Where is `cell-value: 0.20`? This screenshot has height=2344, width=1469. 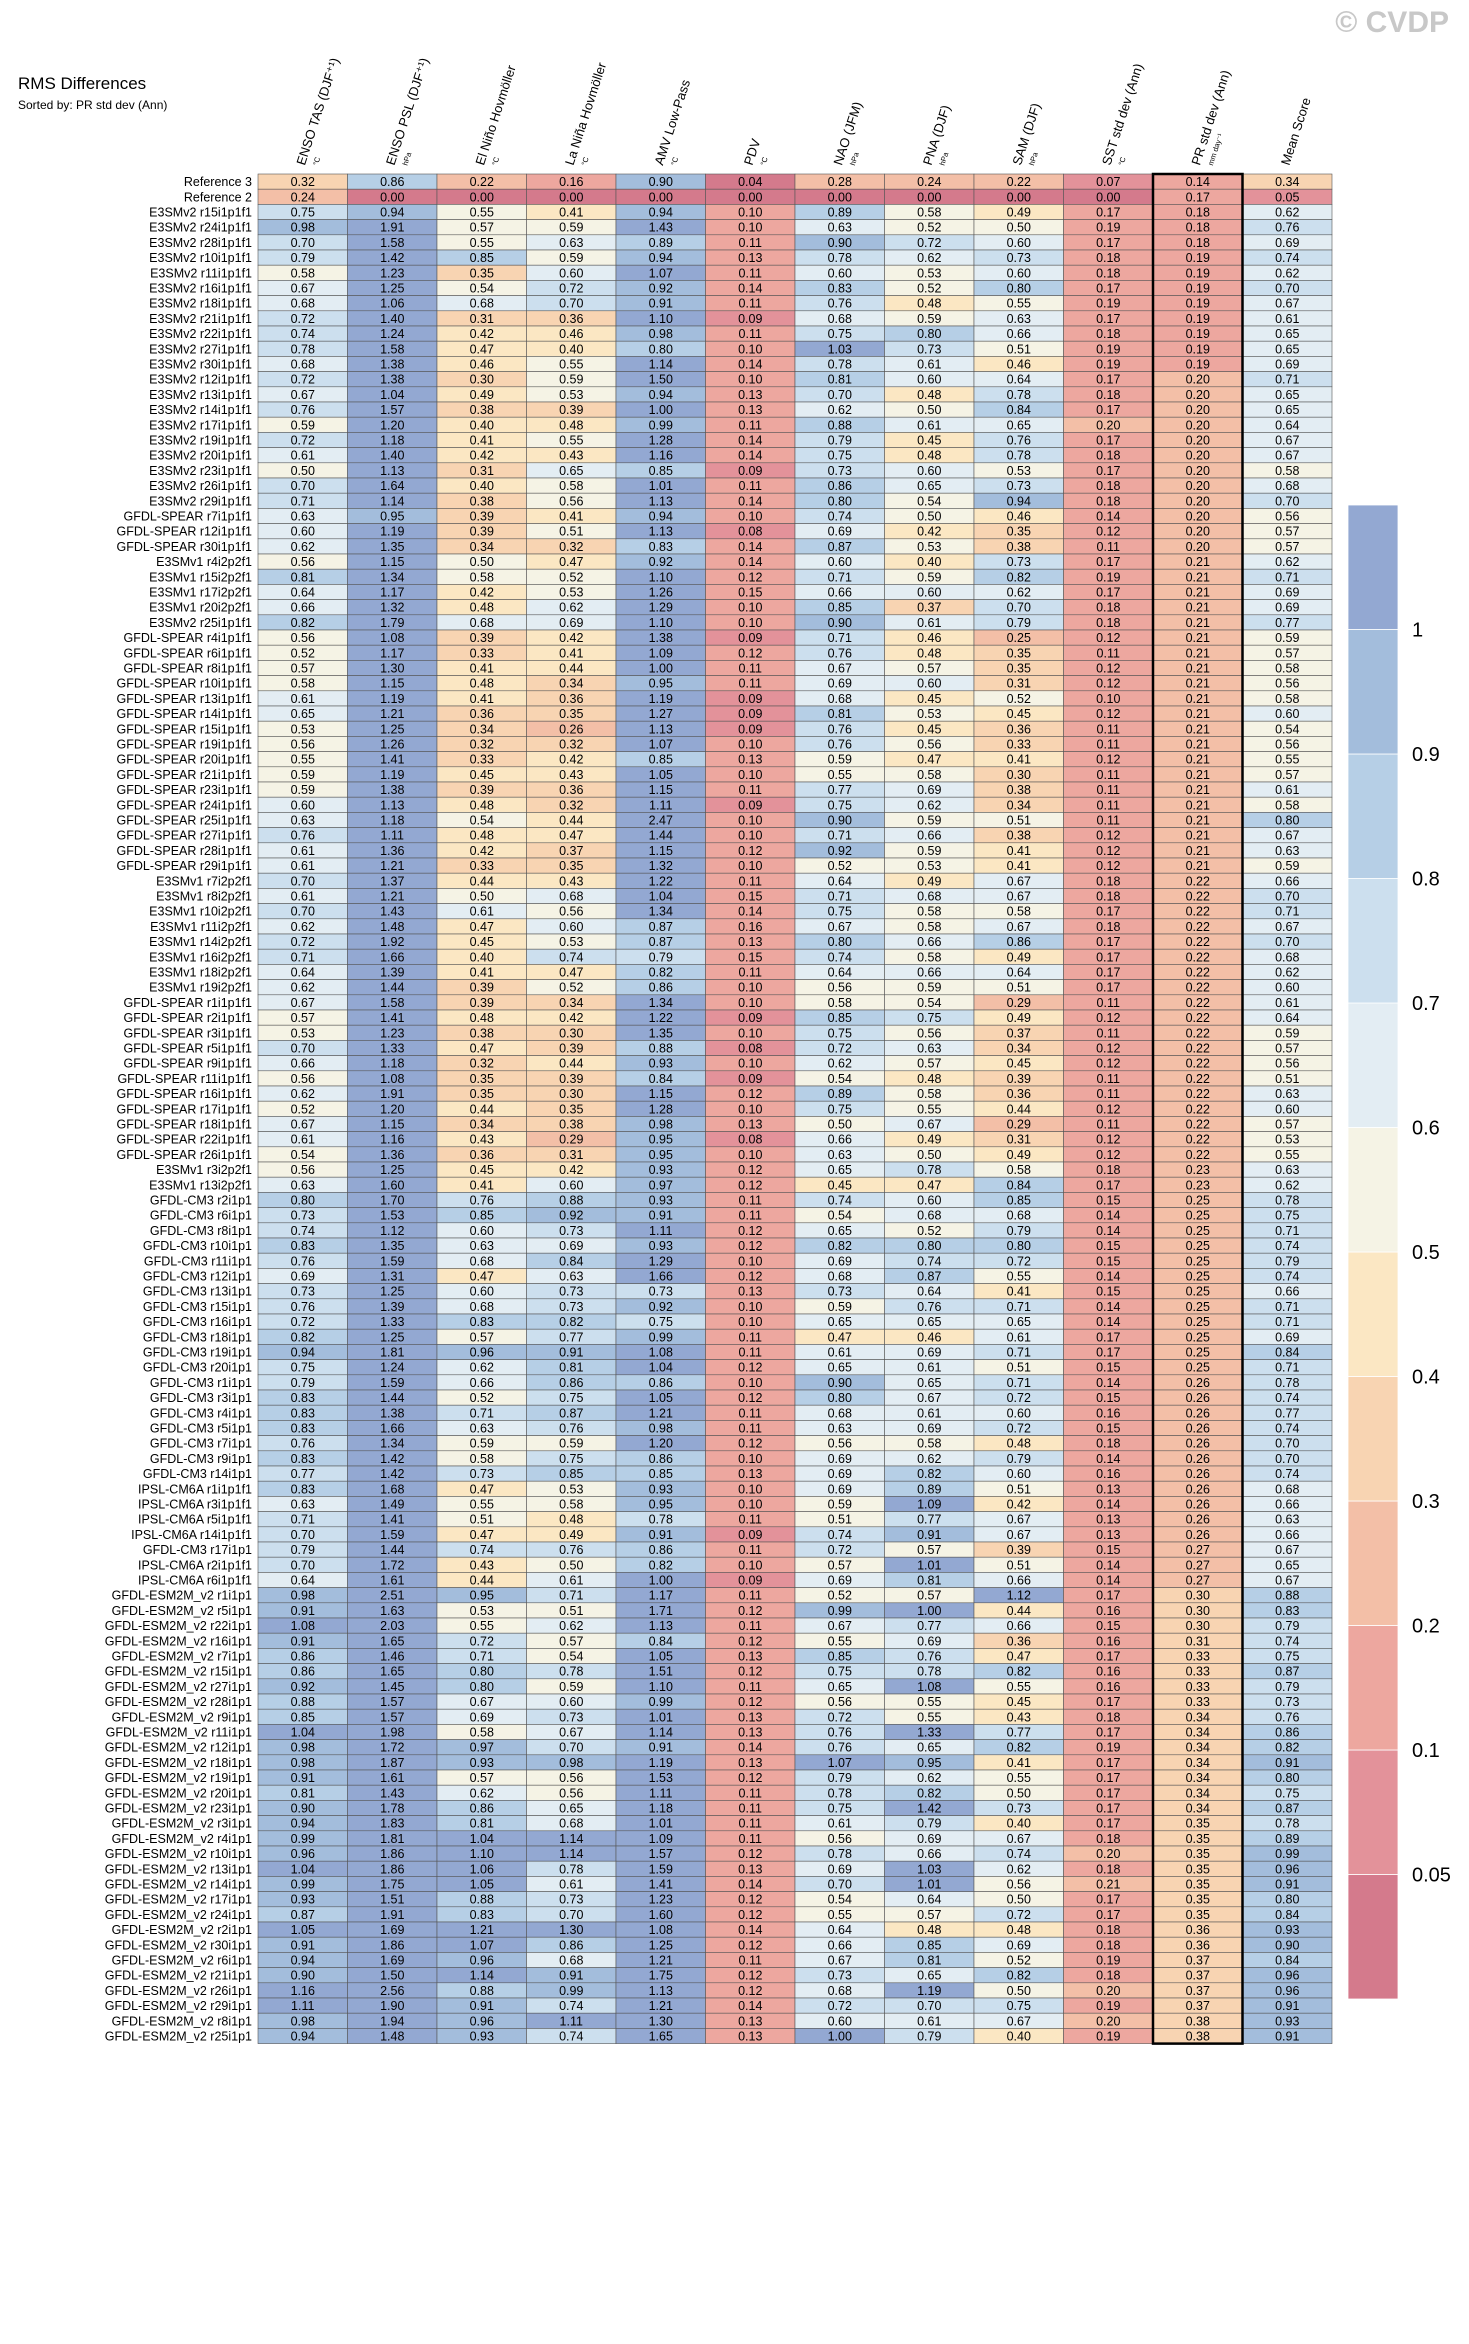
cell-value: 0.20 is located at coordinates (1198, 471).